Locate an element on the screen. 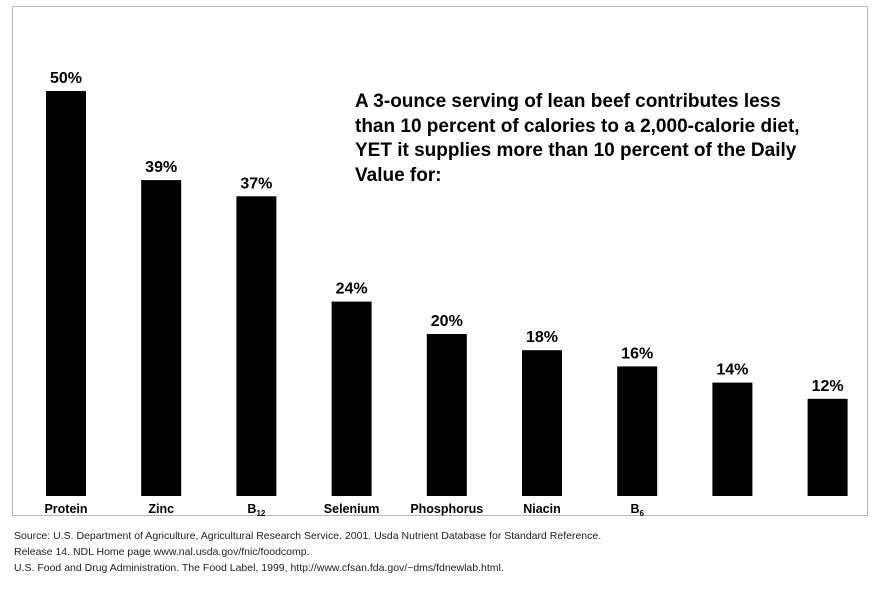  category-label-0: Protein is located at coordinates (65, 509).